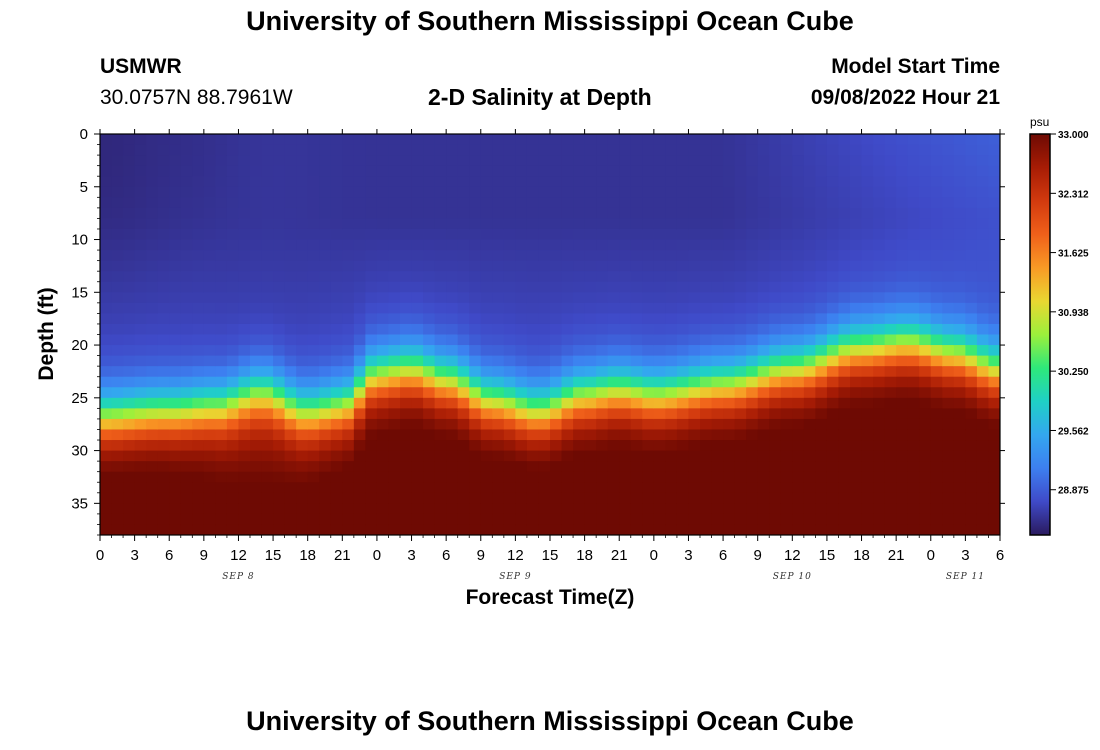  Describe the element at coordinates (1000, 555) in the screenshot. I see `x-tick-label: 6` at that location.